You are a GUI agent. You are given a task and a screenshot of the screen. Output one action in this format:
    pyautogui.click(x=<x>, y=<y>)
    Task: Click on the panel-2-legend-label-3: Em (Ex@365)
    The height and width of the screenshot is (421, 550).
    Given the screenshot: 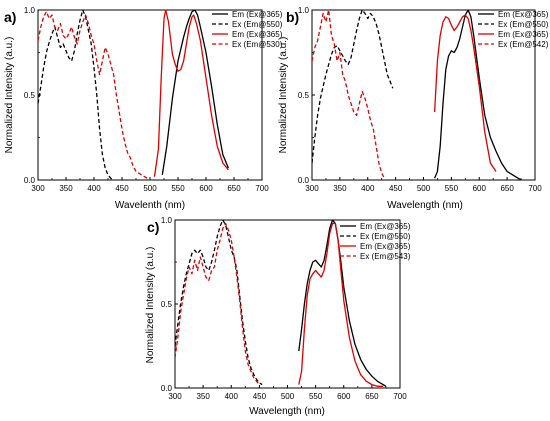 What is the action you would take?
    pyautogui.click(x=523, y=34)
    